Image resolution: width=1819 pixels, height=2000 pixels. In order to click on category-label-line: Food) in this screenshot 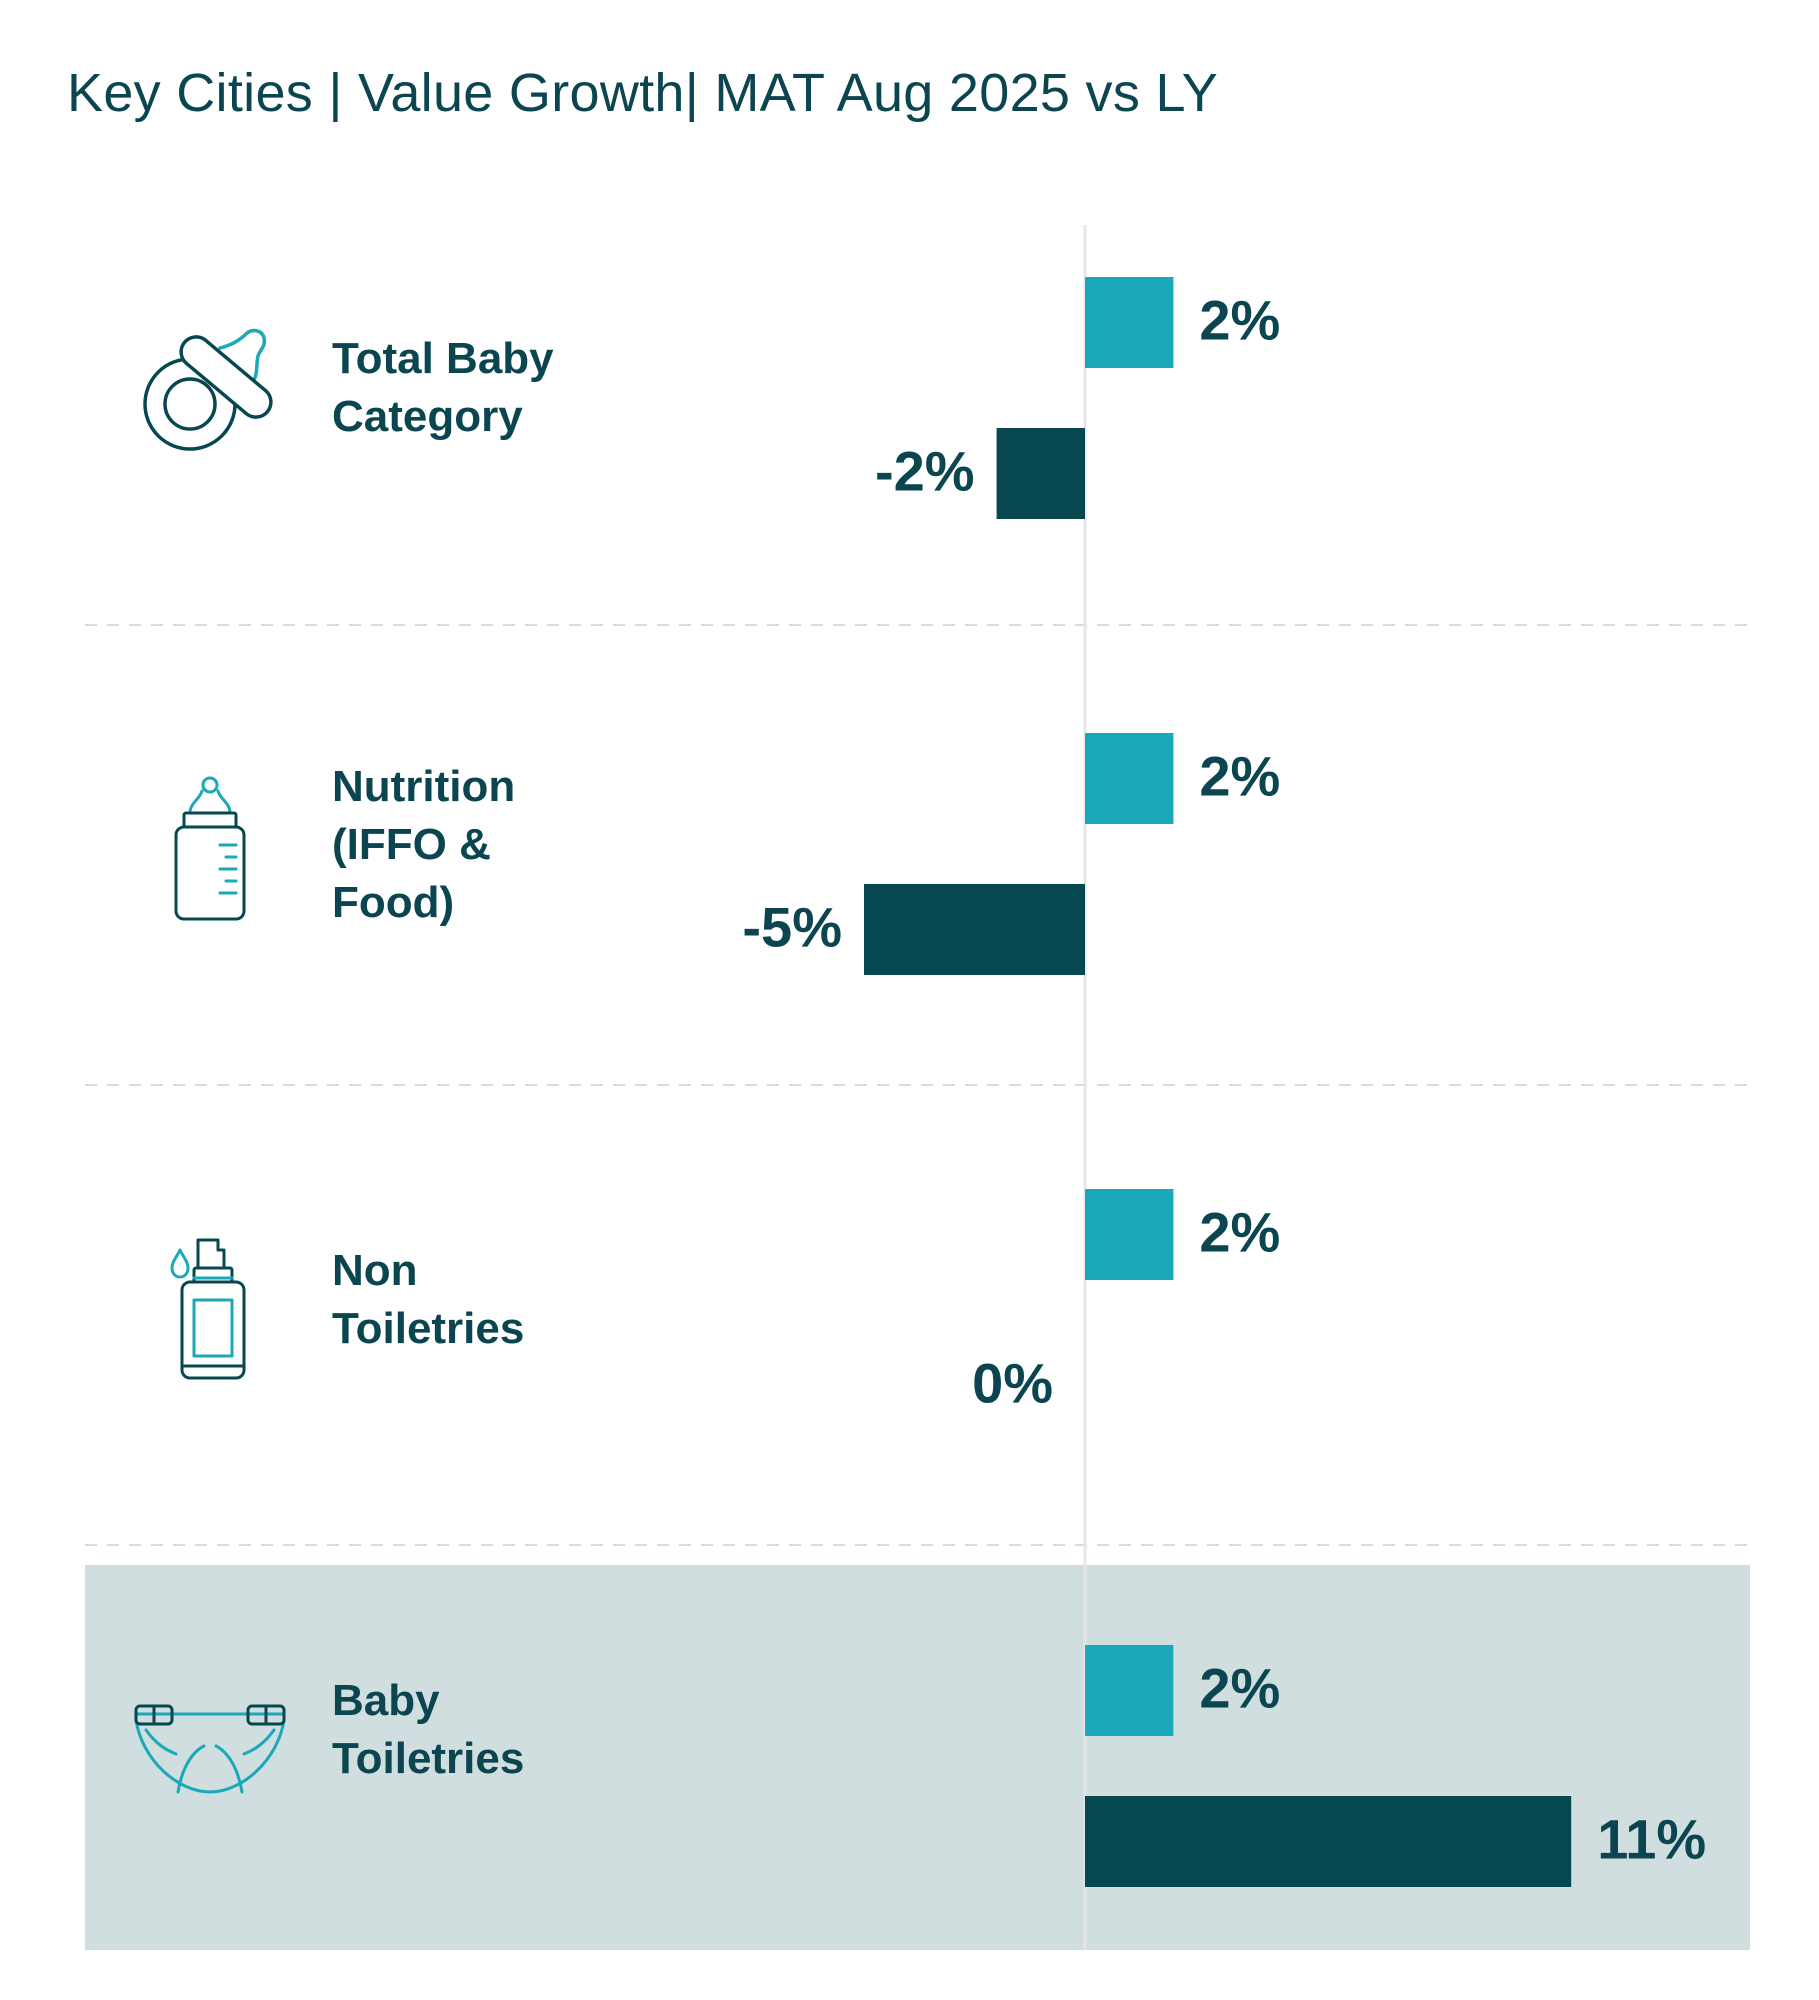, I will do `click(393, 902)`.